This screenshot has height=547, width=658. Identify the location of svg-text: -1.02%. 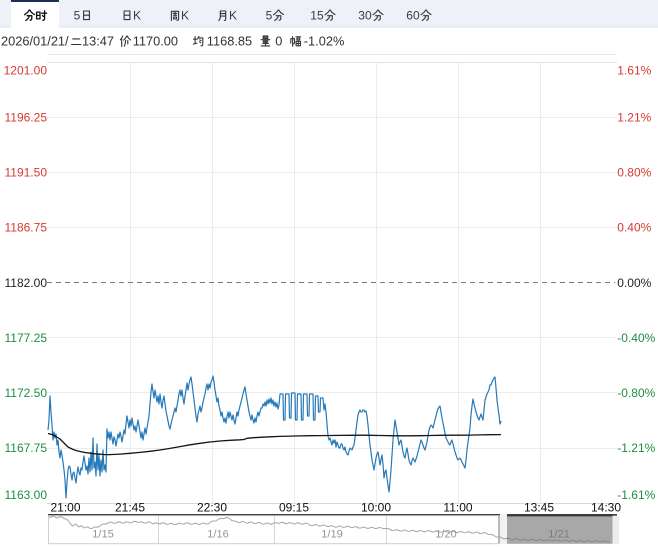
(324, 41).